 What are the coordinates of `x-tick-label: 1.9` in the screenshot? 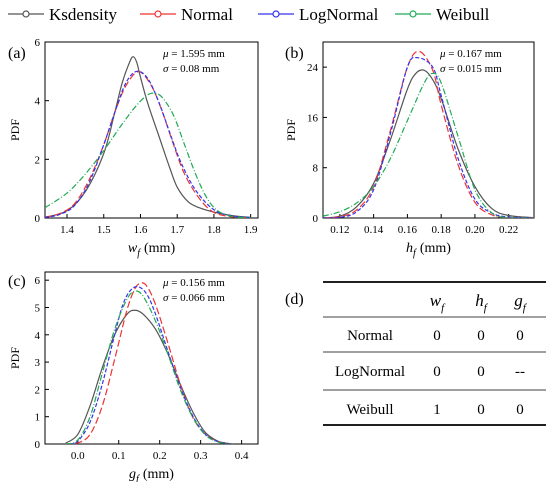 It's located at (251, 230).